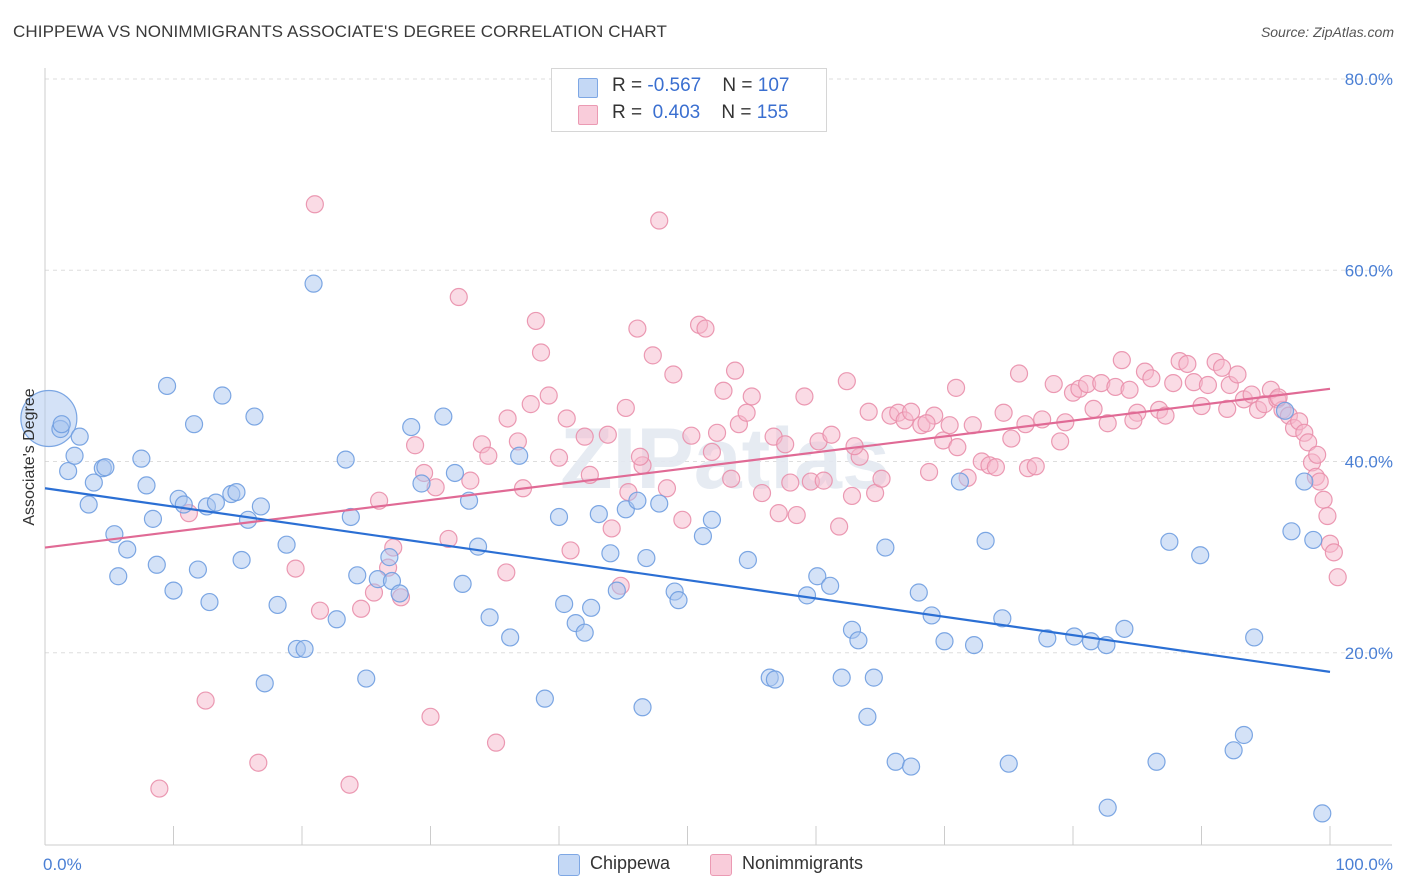 The height and width of the screenshot is (892, 1406). What do you see at coordinates (1369, 79) in the screenshot?
I see `y-tick-label: 80.0%` at bounding box center [1369, 79].